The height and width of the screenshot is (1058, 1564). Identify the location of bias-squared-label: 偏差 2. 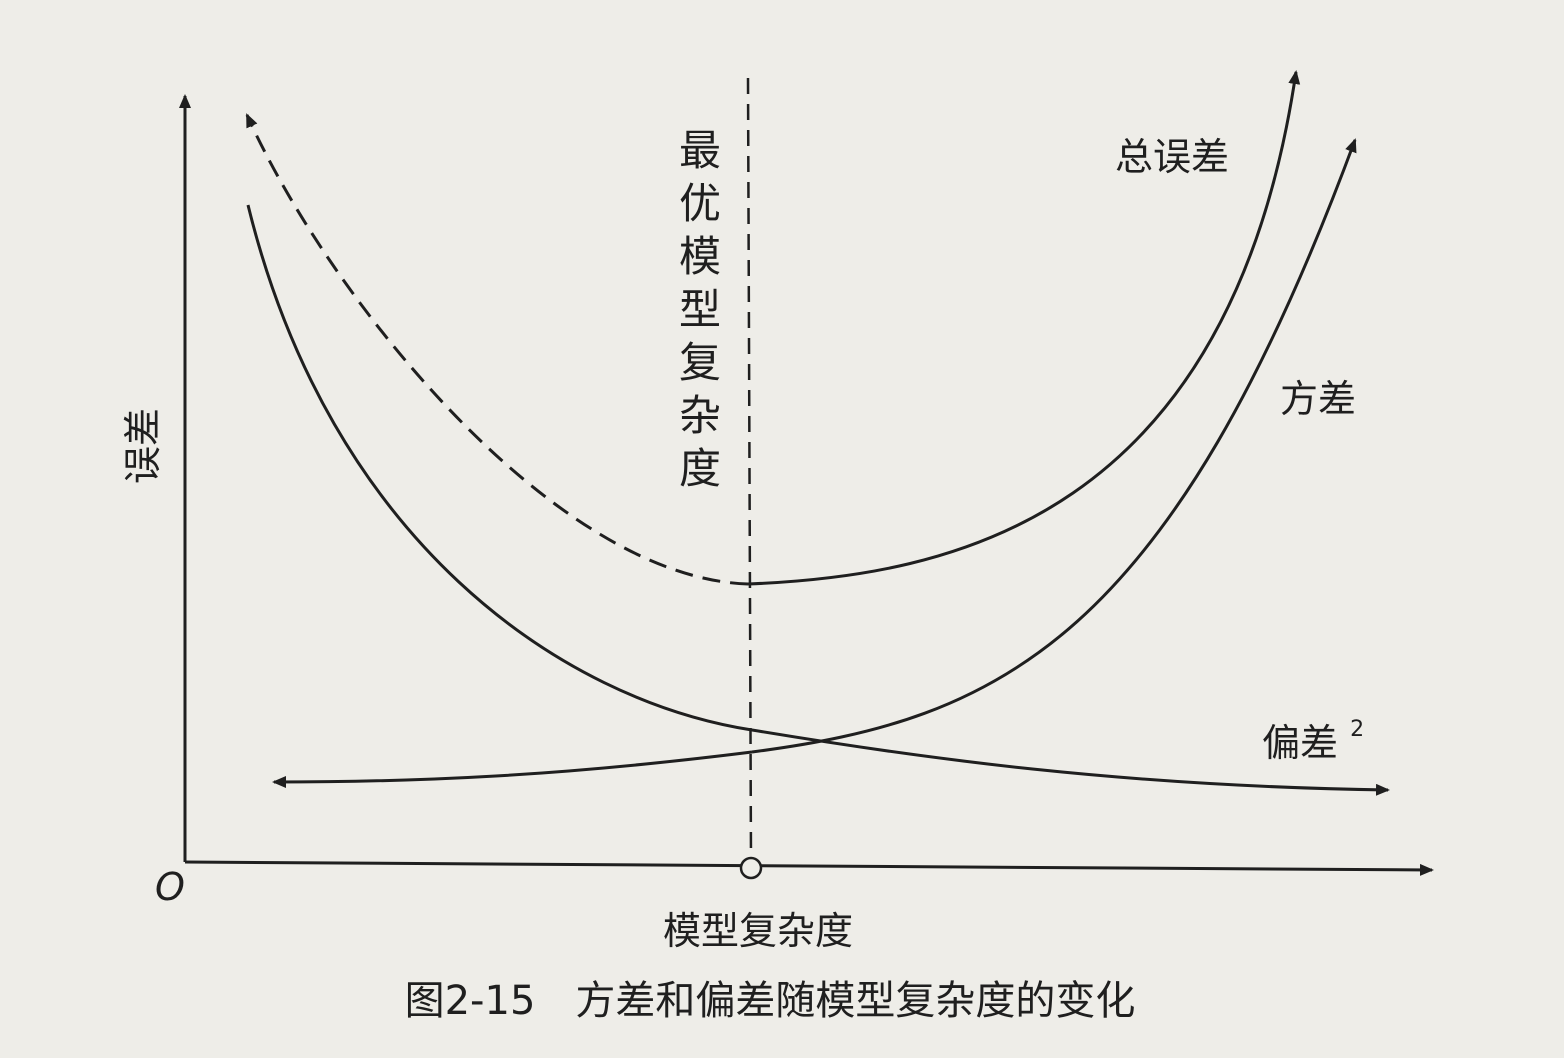
(1313, 741).